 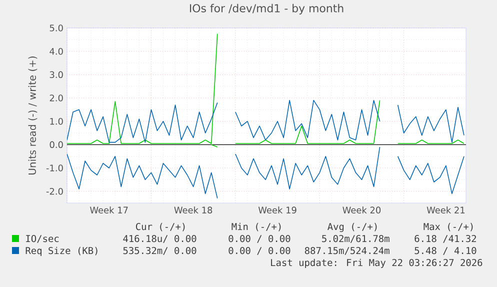 I want to click on y-axis-title: Units read (-) / write (+), so click(x=33, y=115).